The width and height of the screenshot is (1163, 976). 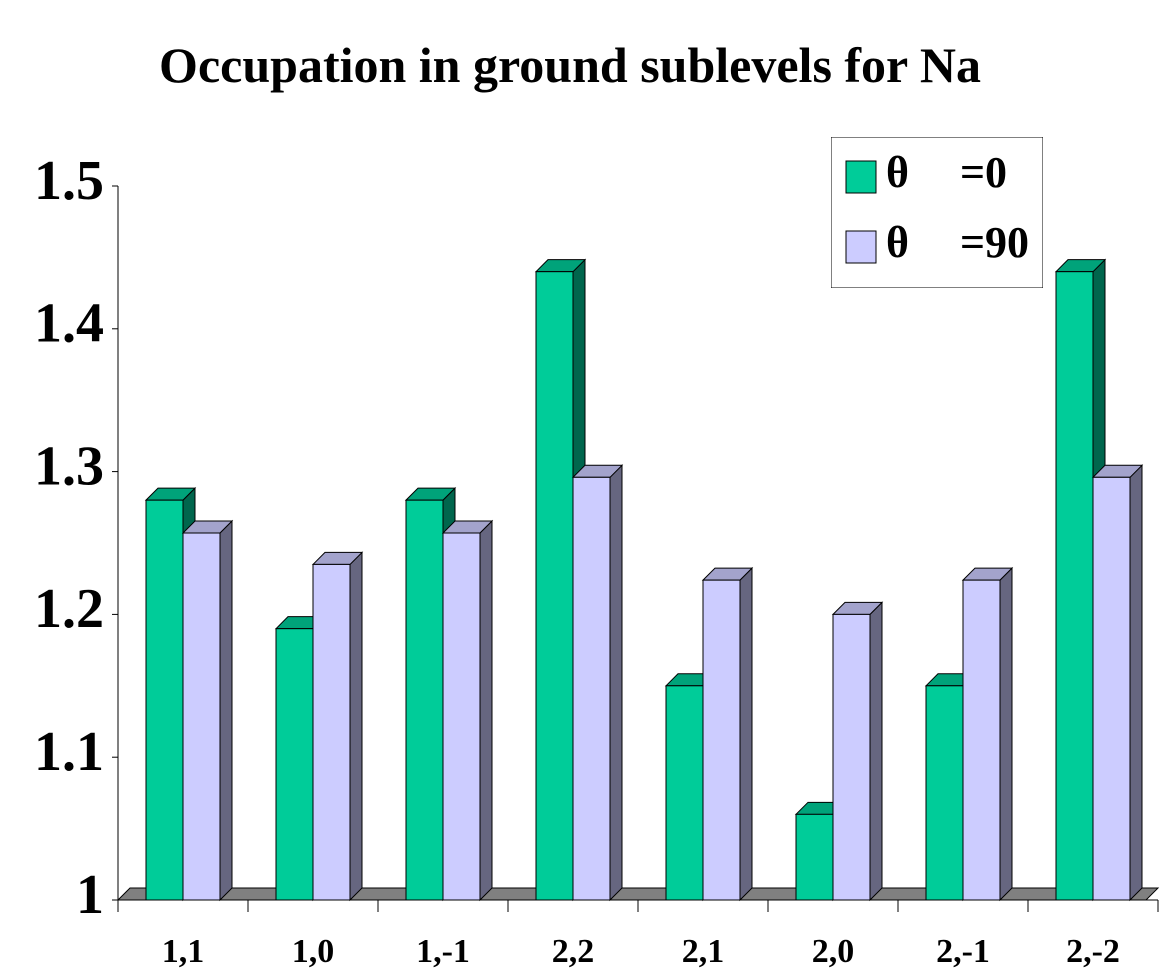 What do you see at coordinates (69, 181) in the screenshot?
I see `y-tick-label: 1.5` at bounding box center [69, 181].